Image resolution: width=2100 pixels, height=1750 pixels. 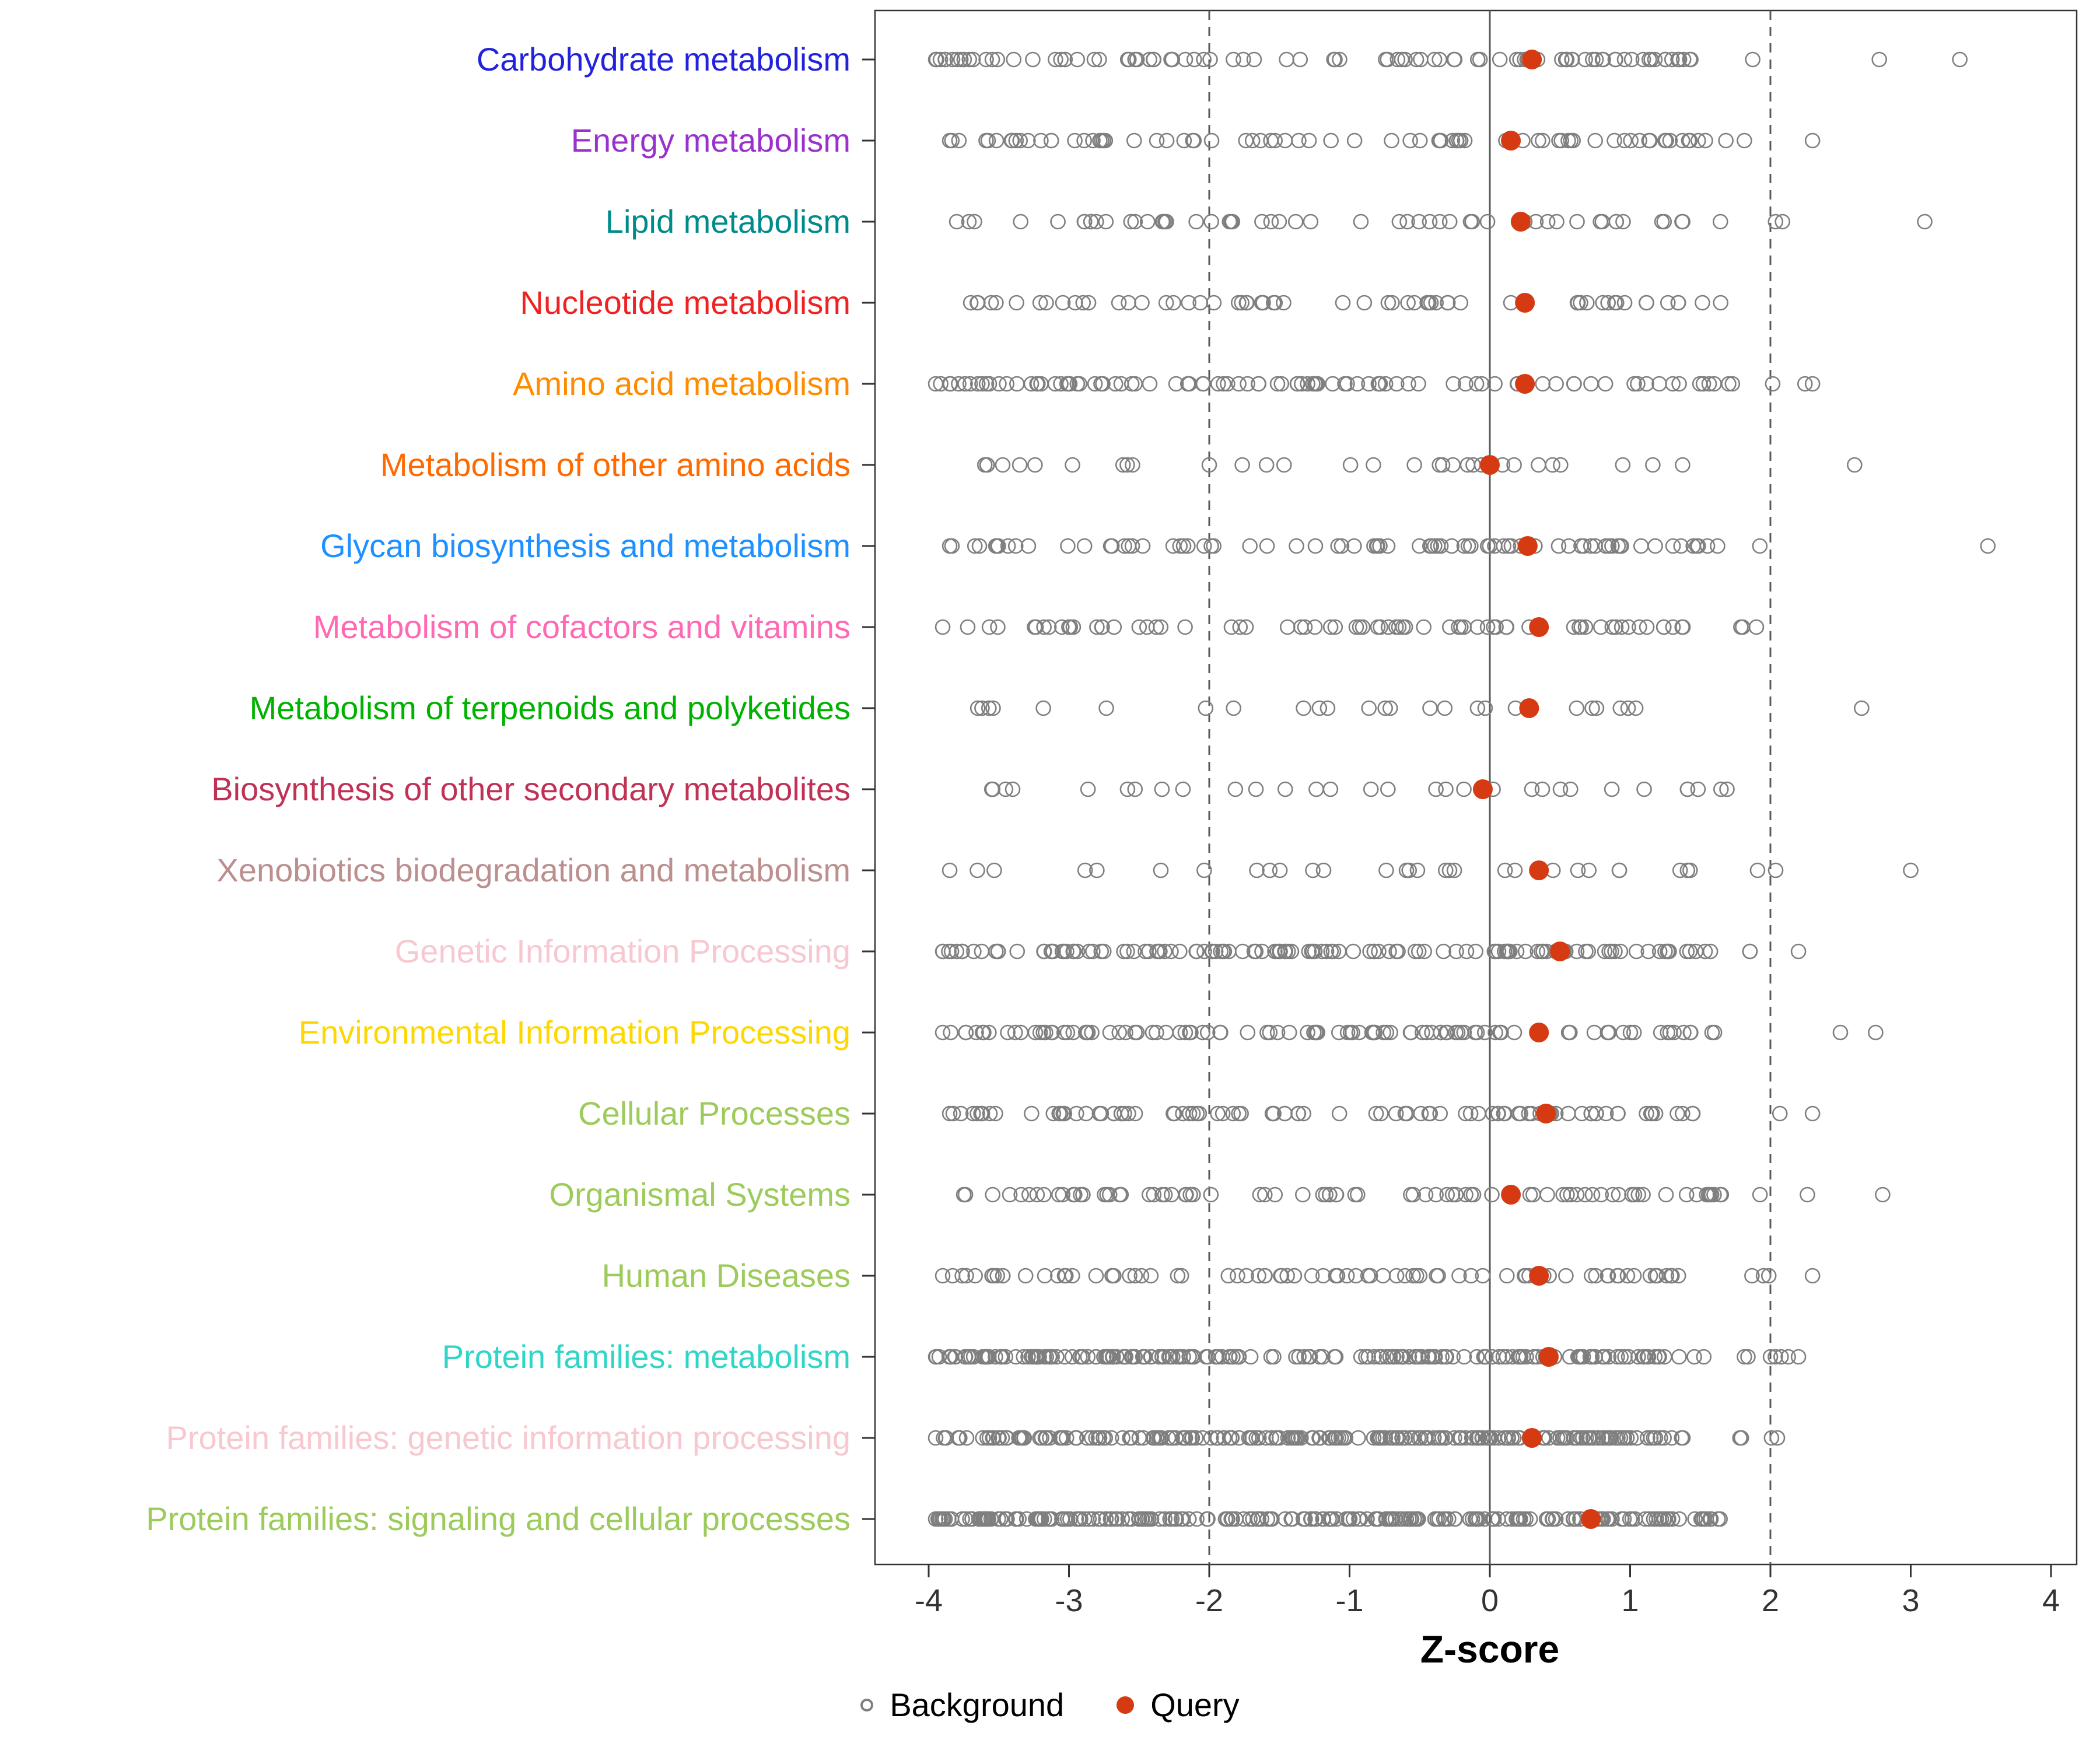 What do you see at coordinates (1490, 1601) in the screenshot?
I see `x-tick-label: 0` at bounding box center [1490, 1601].